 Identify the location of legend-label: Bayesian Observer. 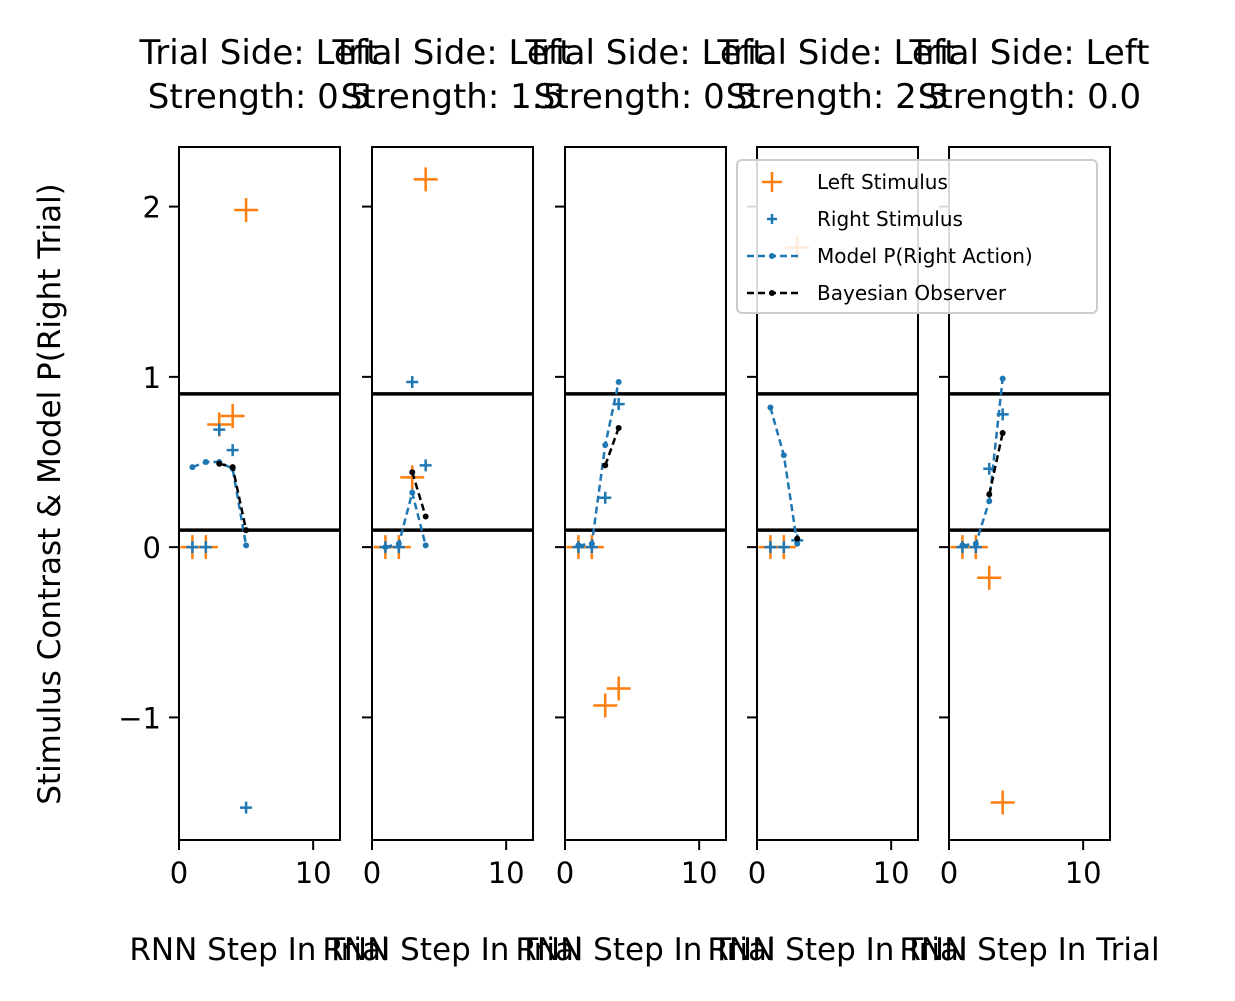
(912, 293).